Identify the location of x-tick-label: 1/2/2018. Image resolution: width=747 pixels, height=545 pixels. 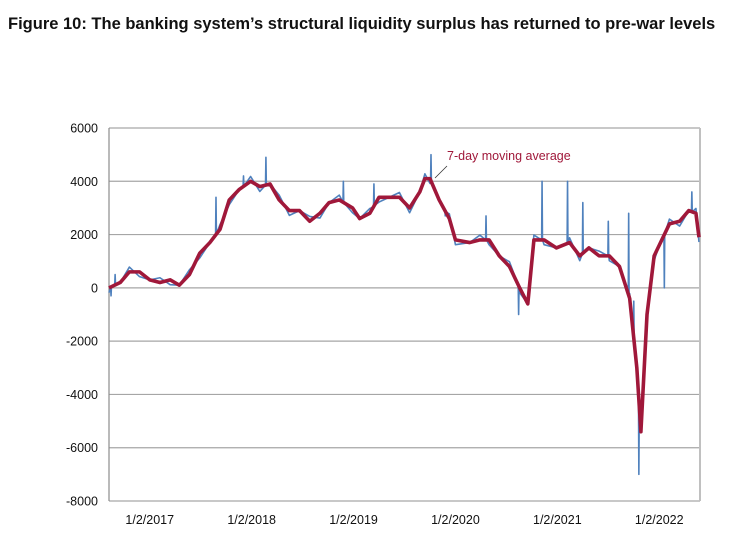
(251, 520).